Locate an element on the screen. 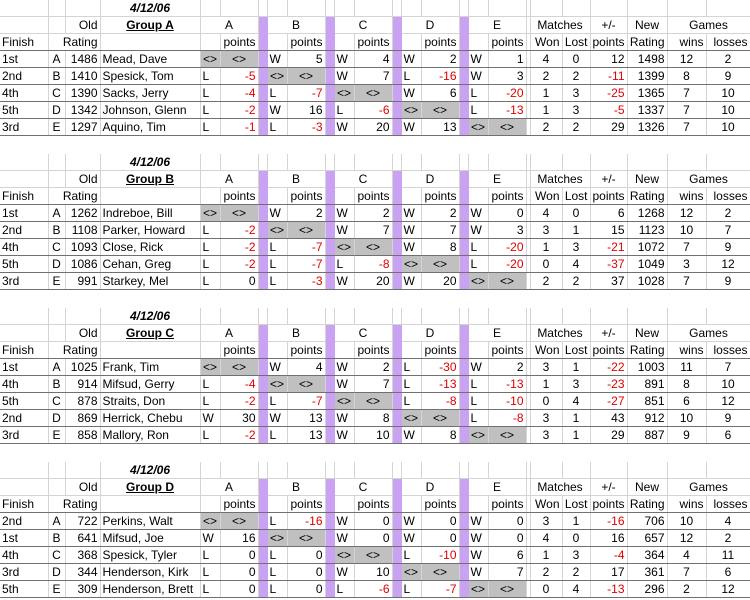 Image resolution: width=750 pixels, height=600 pixels. player-name: Perkins, Walt is located at coordinates (150, 521).